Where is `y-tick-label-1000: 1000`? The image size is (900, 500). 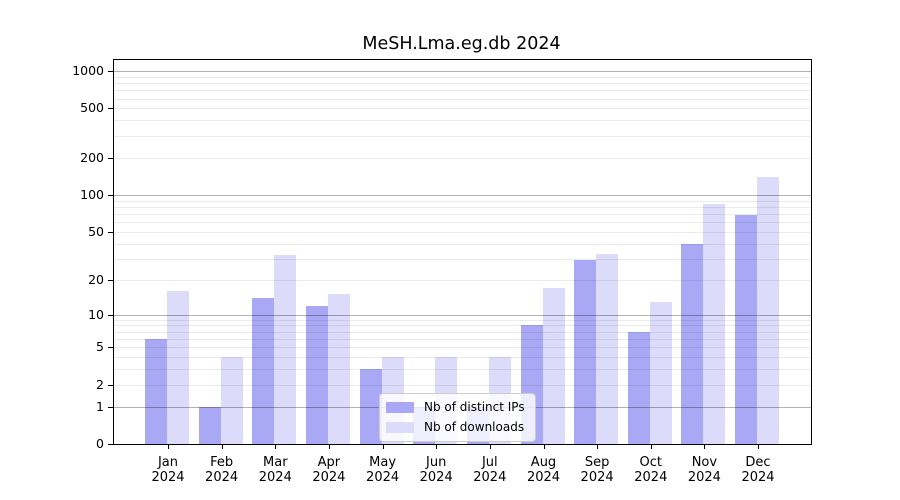 y-tick-label-1000: 1000 is located at coordinates (88, 70).